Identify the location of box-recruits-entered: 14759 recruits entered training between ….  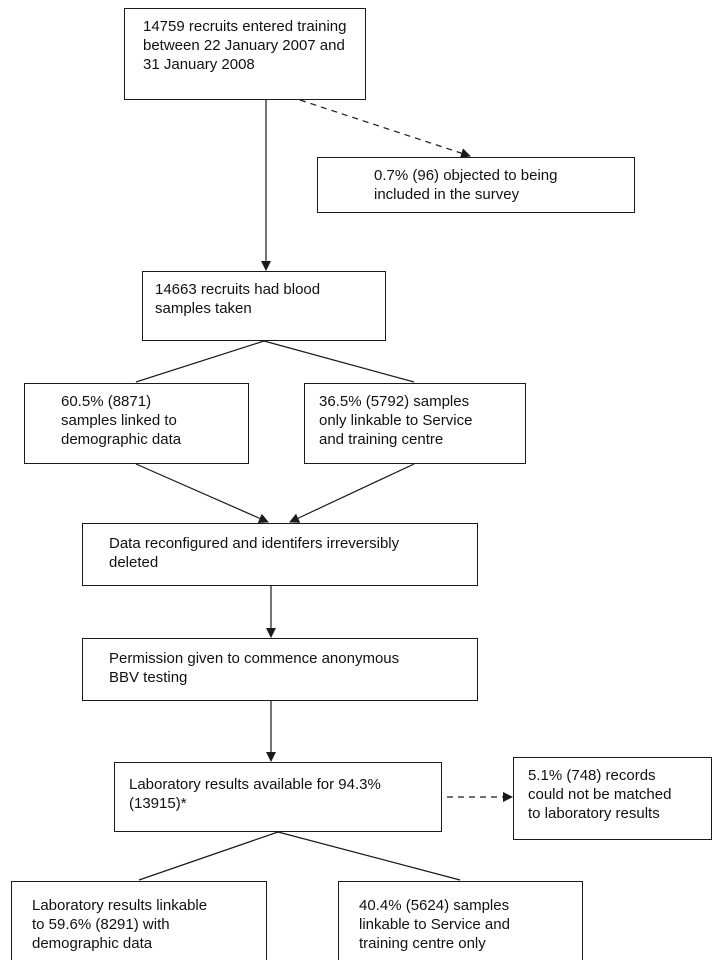
(245, 54).